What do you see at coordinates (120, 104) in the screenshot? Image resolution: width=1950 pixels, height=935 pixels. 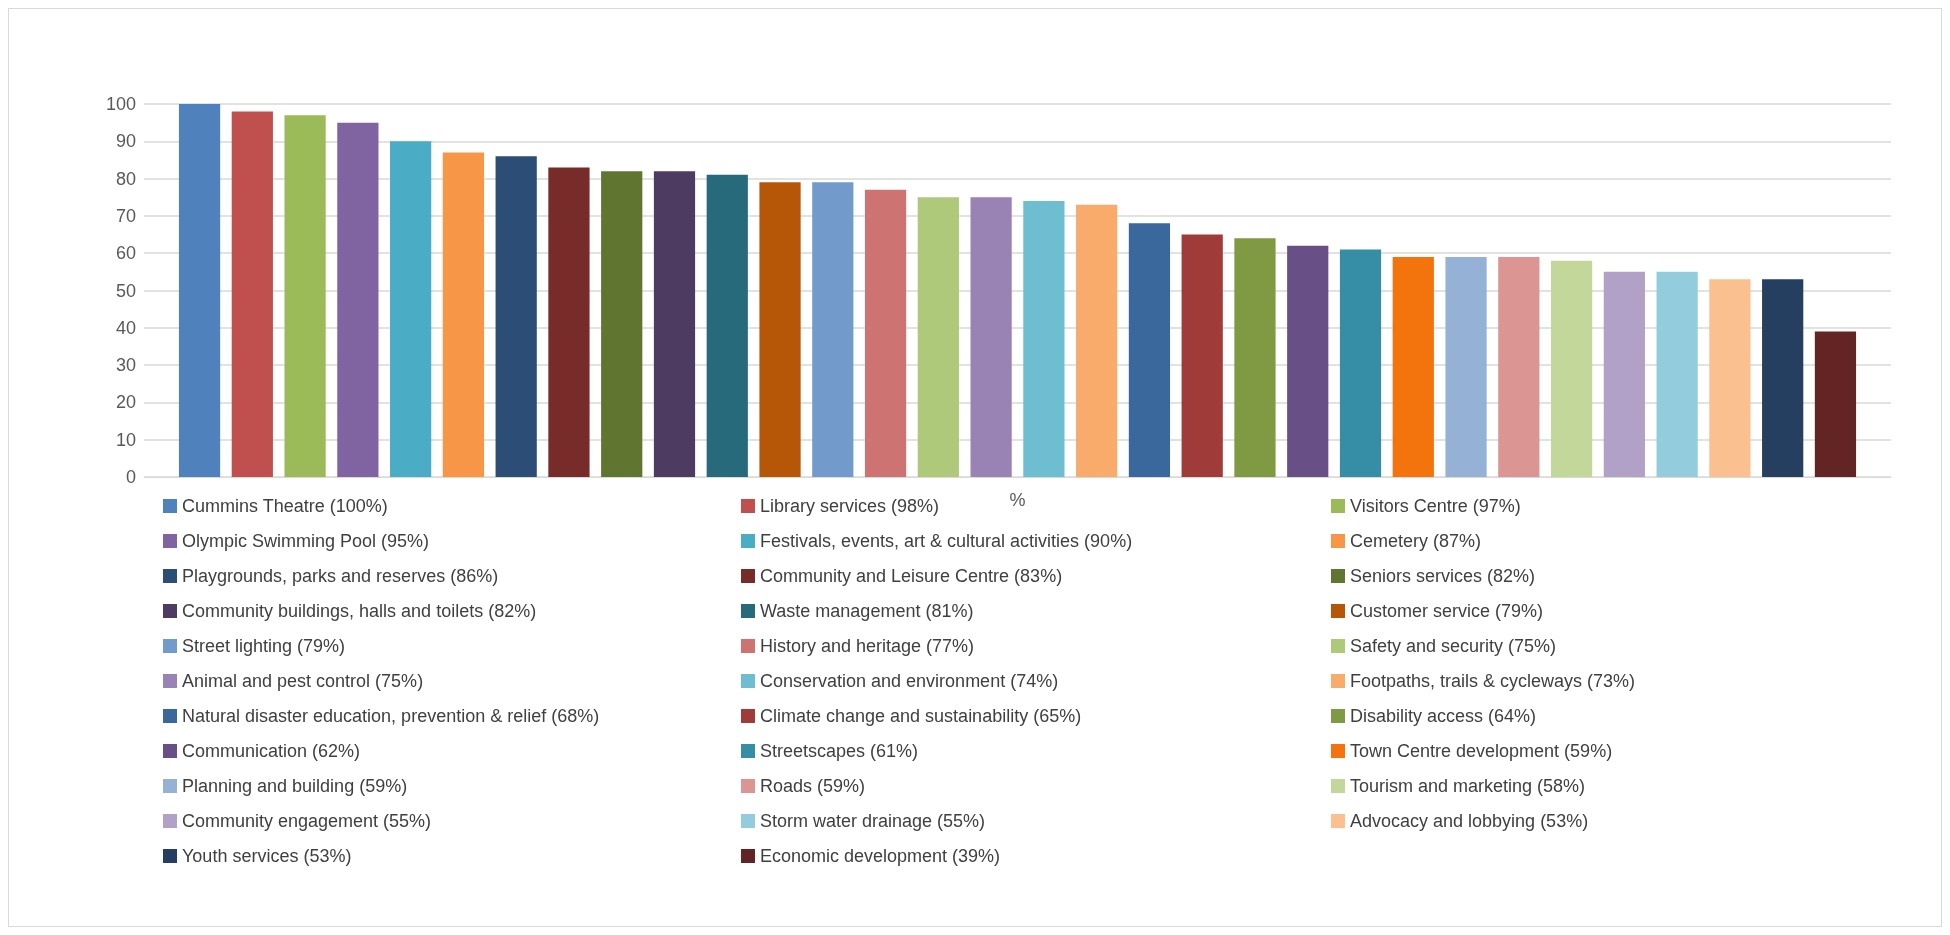 I see `y-tick-label: 100` at bounding box center [120, 104].